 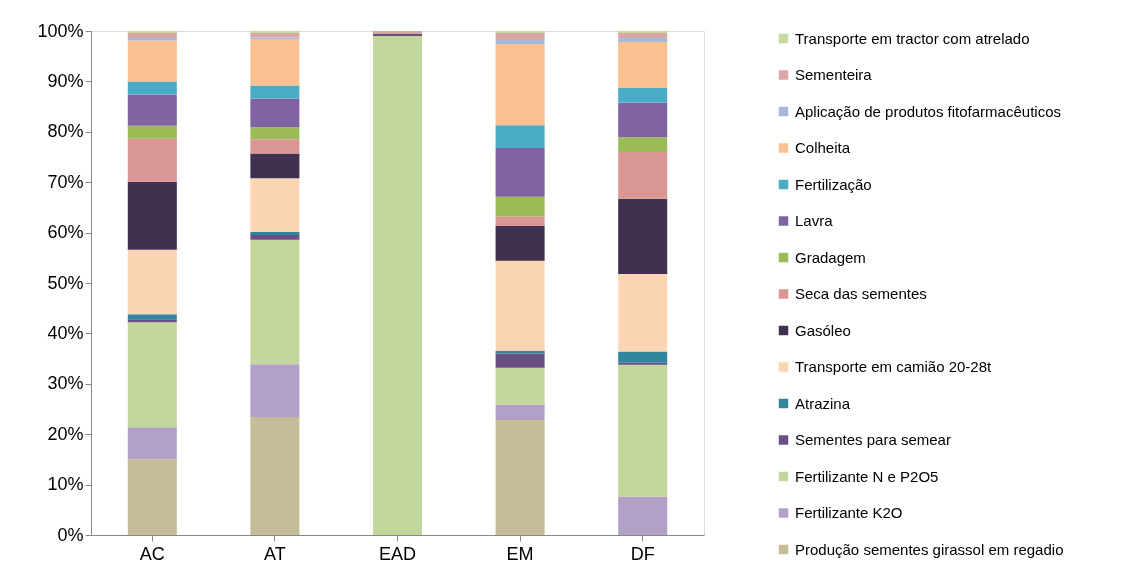 What do you see at coordinates (834, 74) in the screenshot?
I see `legend-label: Sementeira` at bounding box center [834, 74].